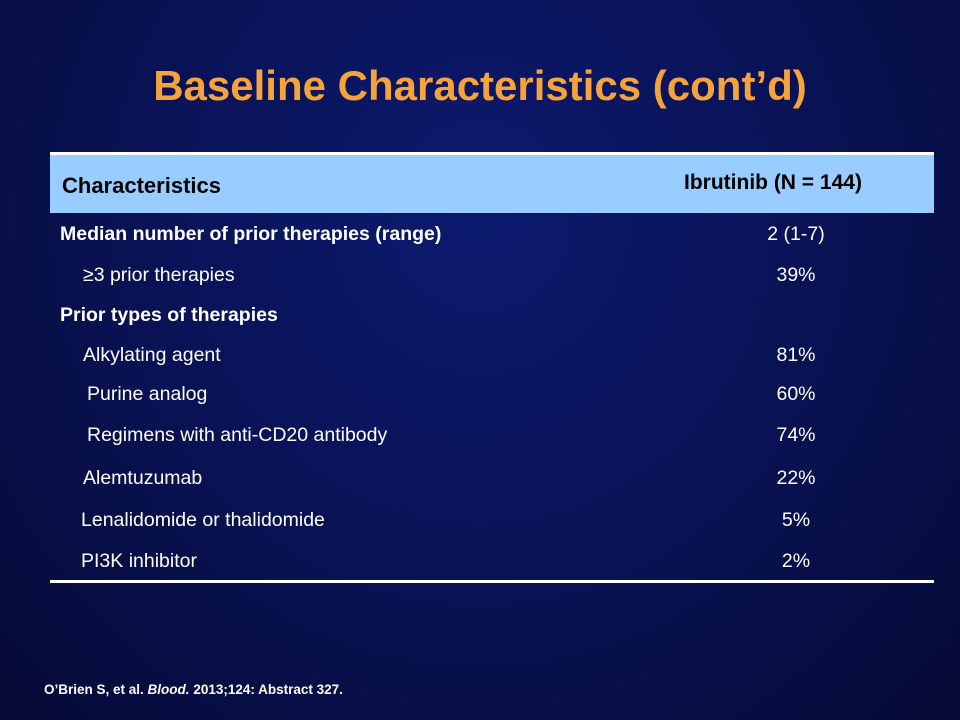 This screenshot has height=720, width=960. Describe the element at coordinates (203, 520) in the screenshot. I see `row-label: Lenalidomide or thalidomide` at that location.